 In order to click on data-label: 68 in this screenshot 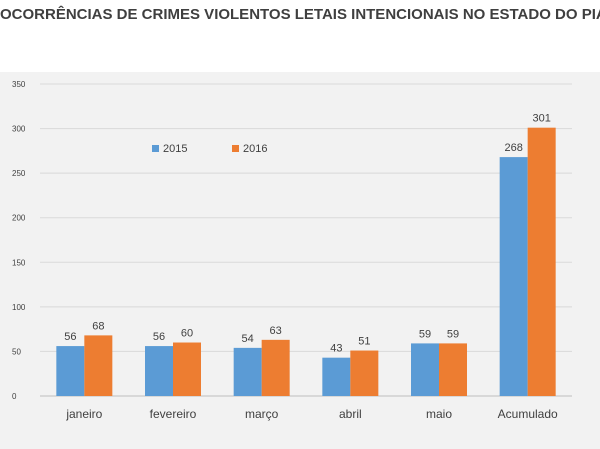, I will do `click(98, 326)`.